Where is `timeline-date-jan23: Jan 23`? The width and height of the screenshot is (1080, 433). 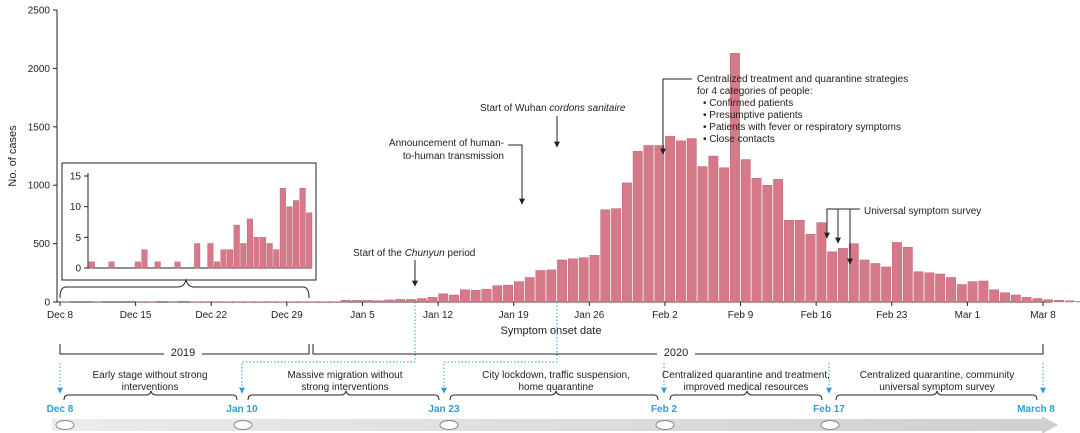
timeline-date-jan23: Jan 23 is located at coordinates (444, 409).